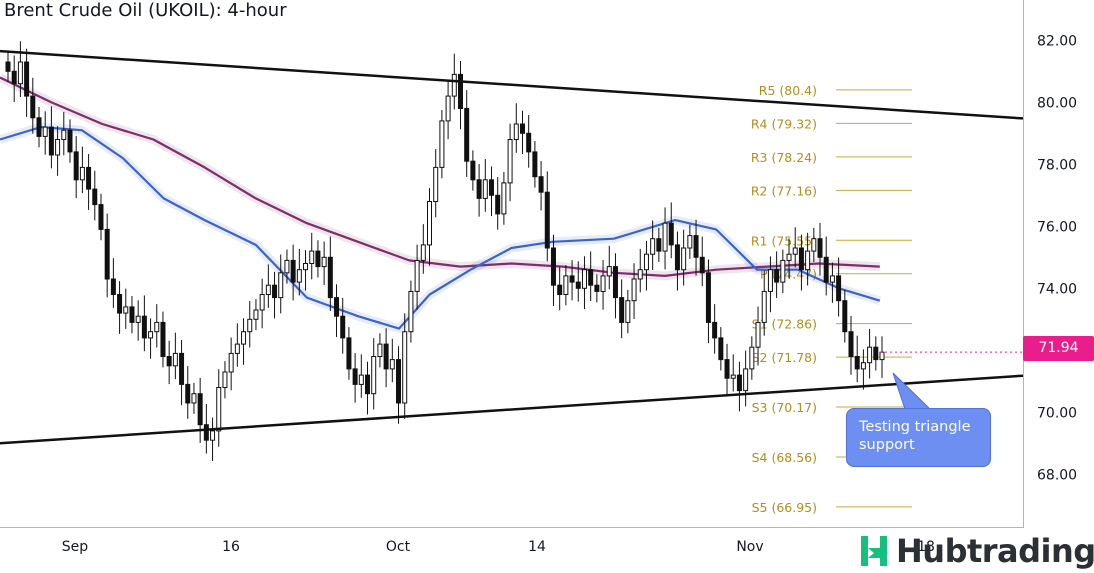 This screenshot has width=1094, height=573. What do you see at coordinates (784, 157) in the screenshot?
I see `pivot-label: R3 (78.24)` at bounding box center [784, 157].